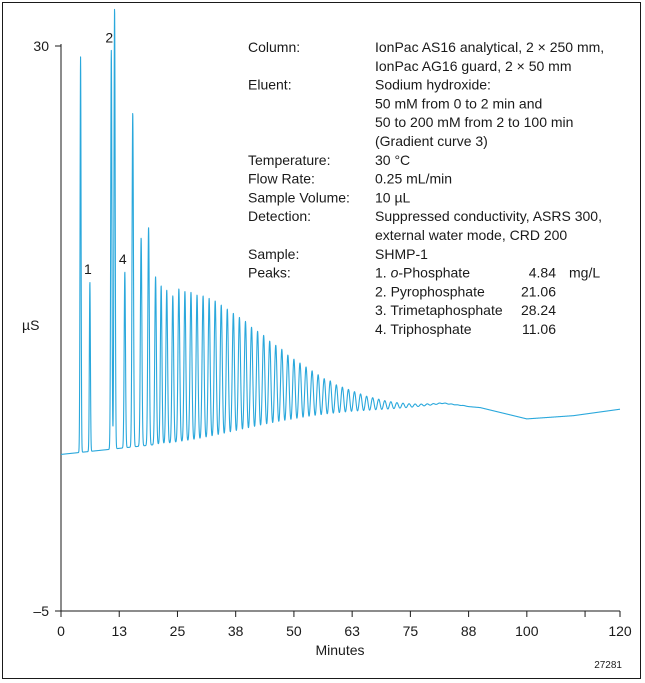  Describe the element at coordinates (527, 631) in the screenshot. I see `x-tick-label: 100` at that location.